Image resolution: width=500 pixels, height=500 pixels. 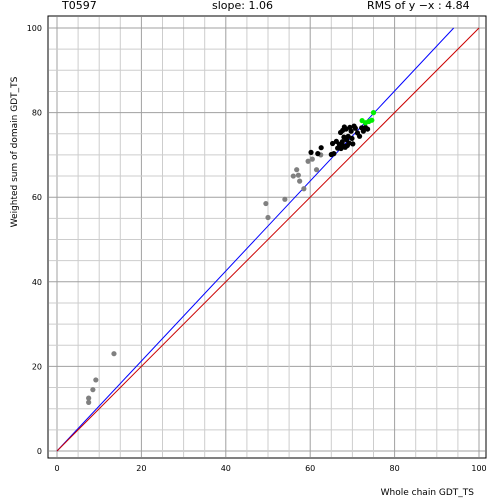 I want to click on slope-label: slope: 1.06, so click(x=242, y=6).